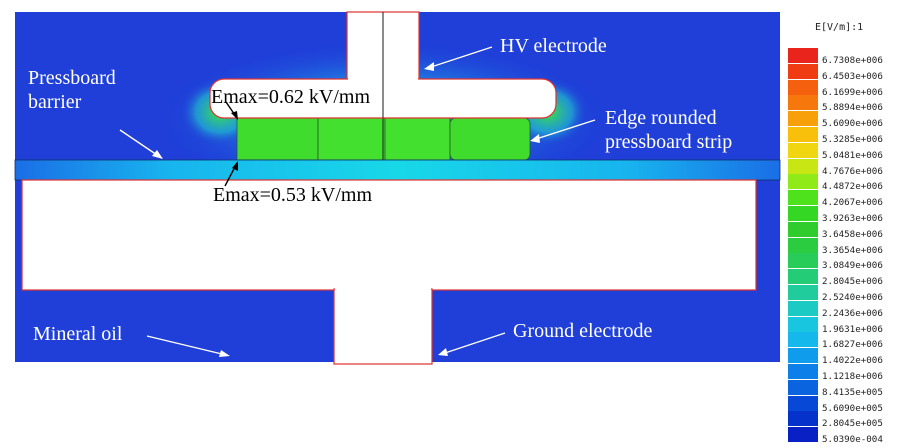 The width and height of the screenshot is (906, 448). I want to click on legend-value: 5.3285e+006, so click(852, 139).